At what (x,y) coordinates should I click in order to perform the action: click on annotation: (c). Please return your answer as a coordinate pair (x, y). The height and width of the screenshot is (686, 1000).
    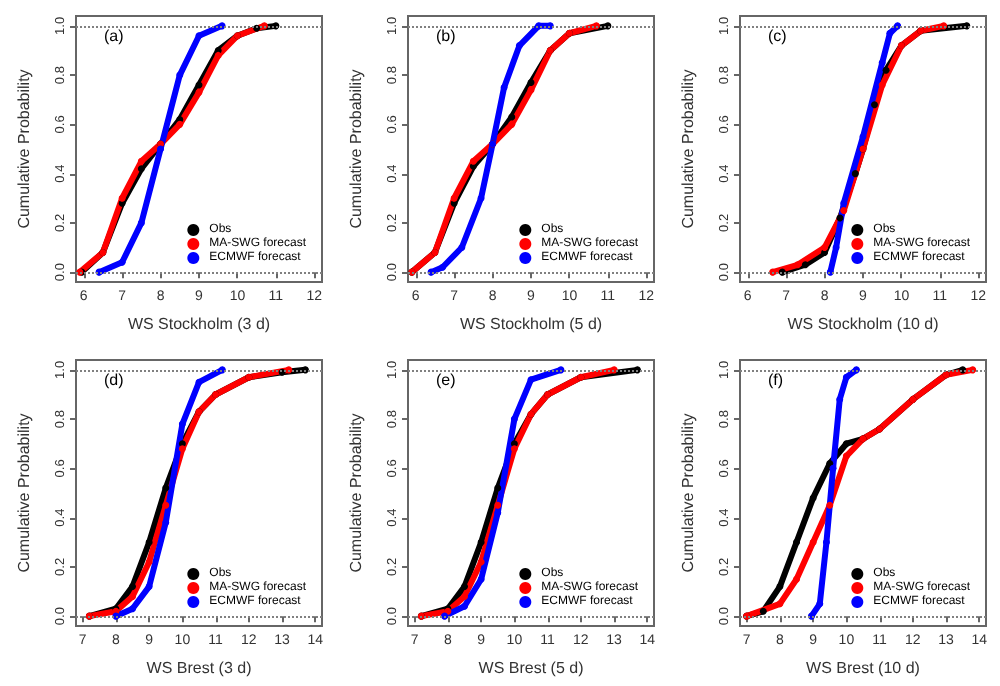
    Looking at the image, I should click on (778, 36).